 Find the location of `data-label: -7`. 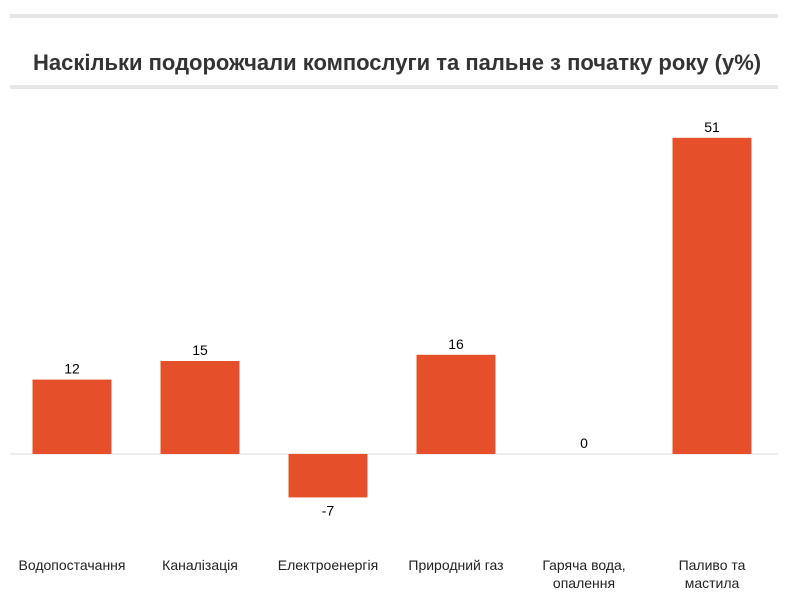

data-label: -7 is located at coordinates (328, 510).